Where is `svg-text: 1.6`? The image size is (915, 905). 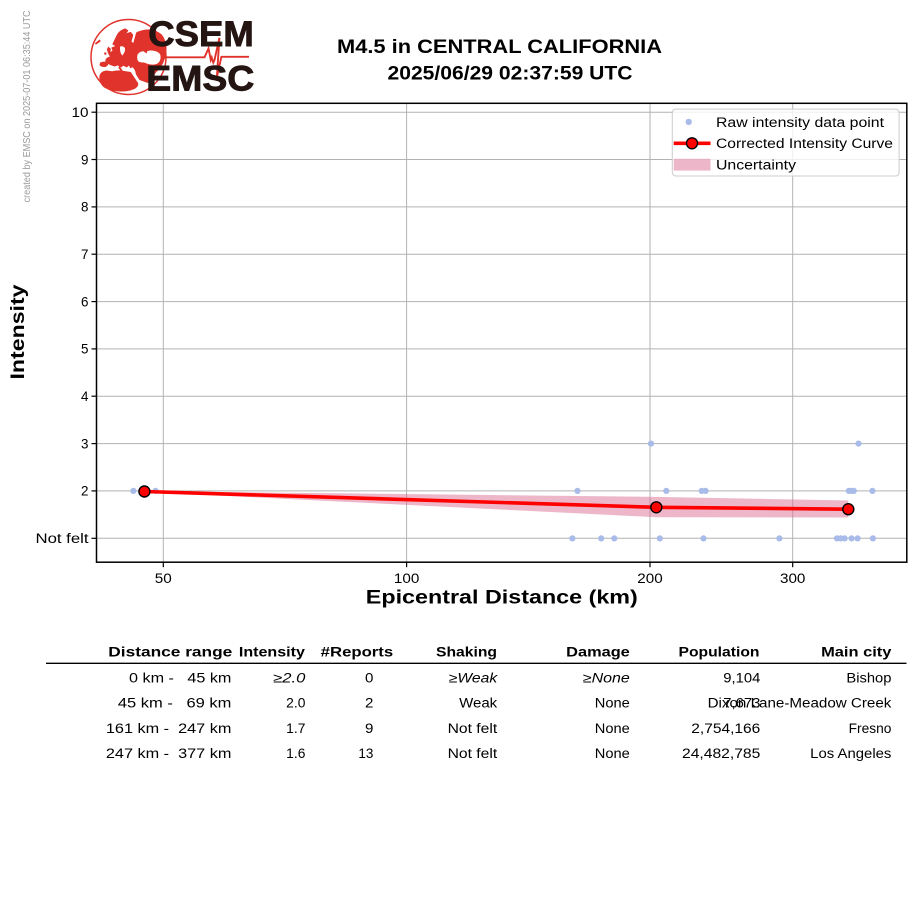 svg-text: 1.6 is located at coordinates (295, 753).